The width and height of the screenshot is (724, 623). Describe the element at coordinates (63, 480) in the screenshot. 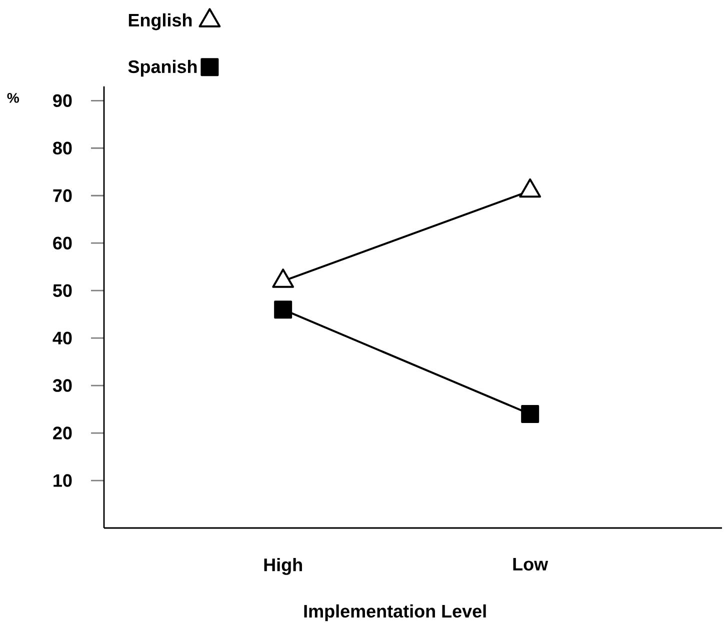

I see `y-tick-label: 10` at that location.